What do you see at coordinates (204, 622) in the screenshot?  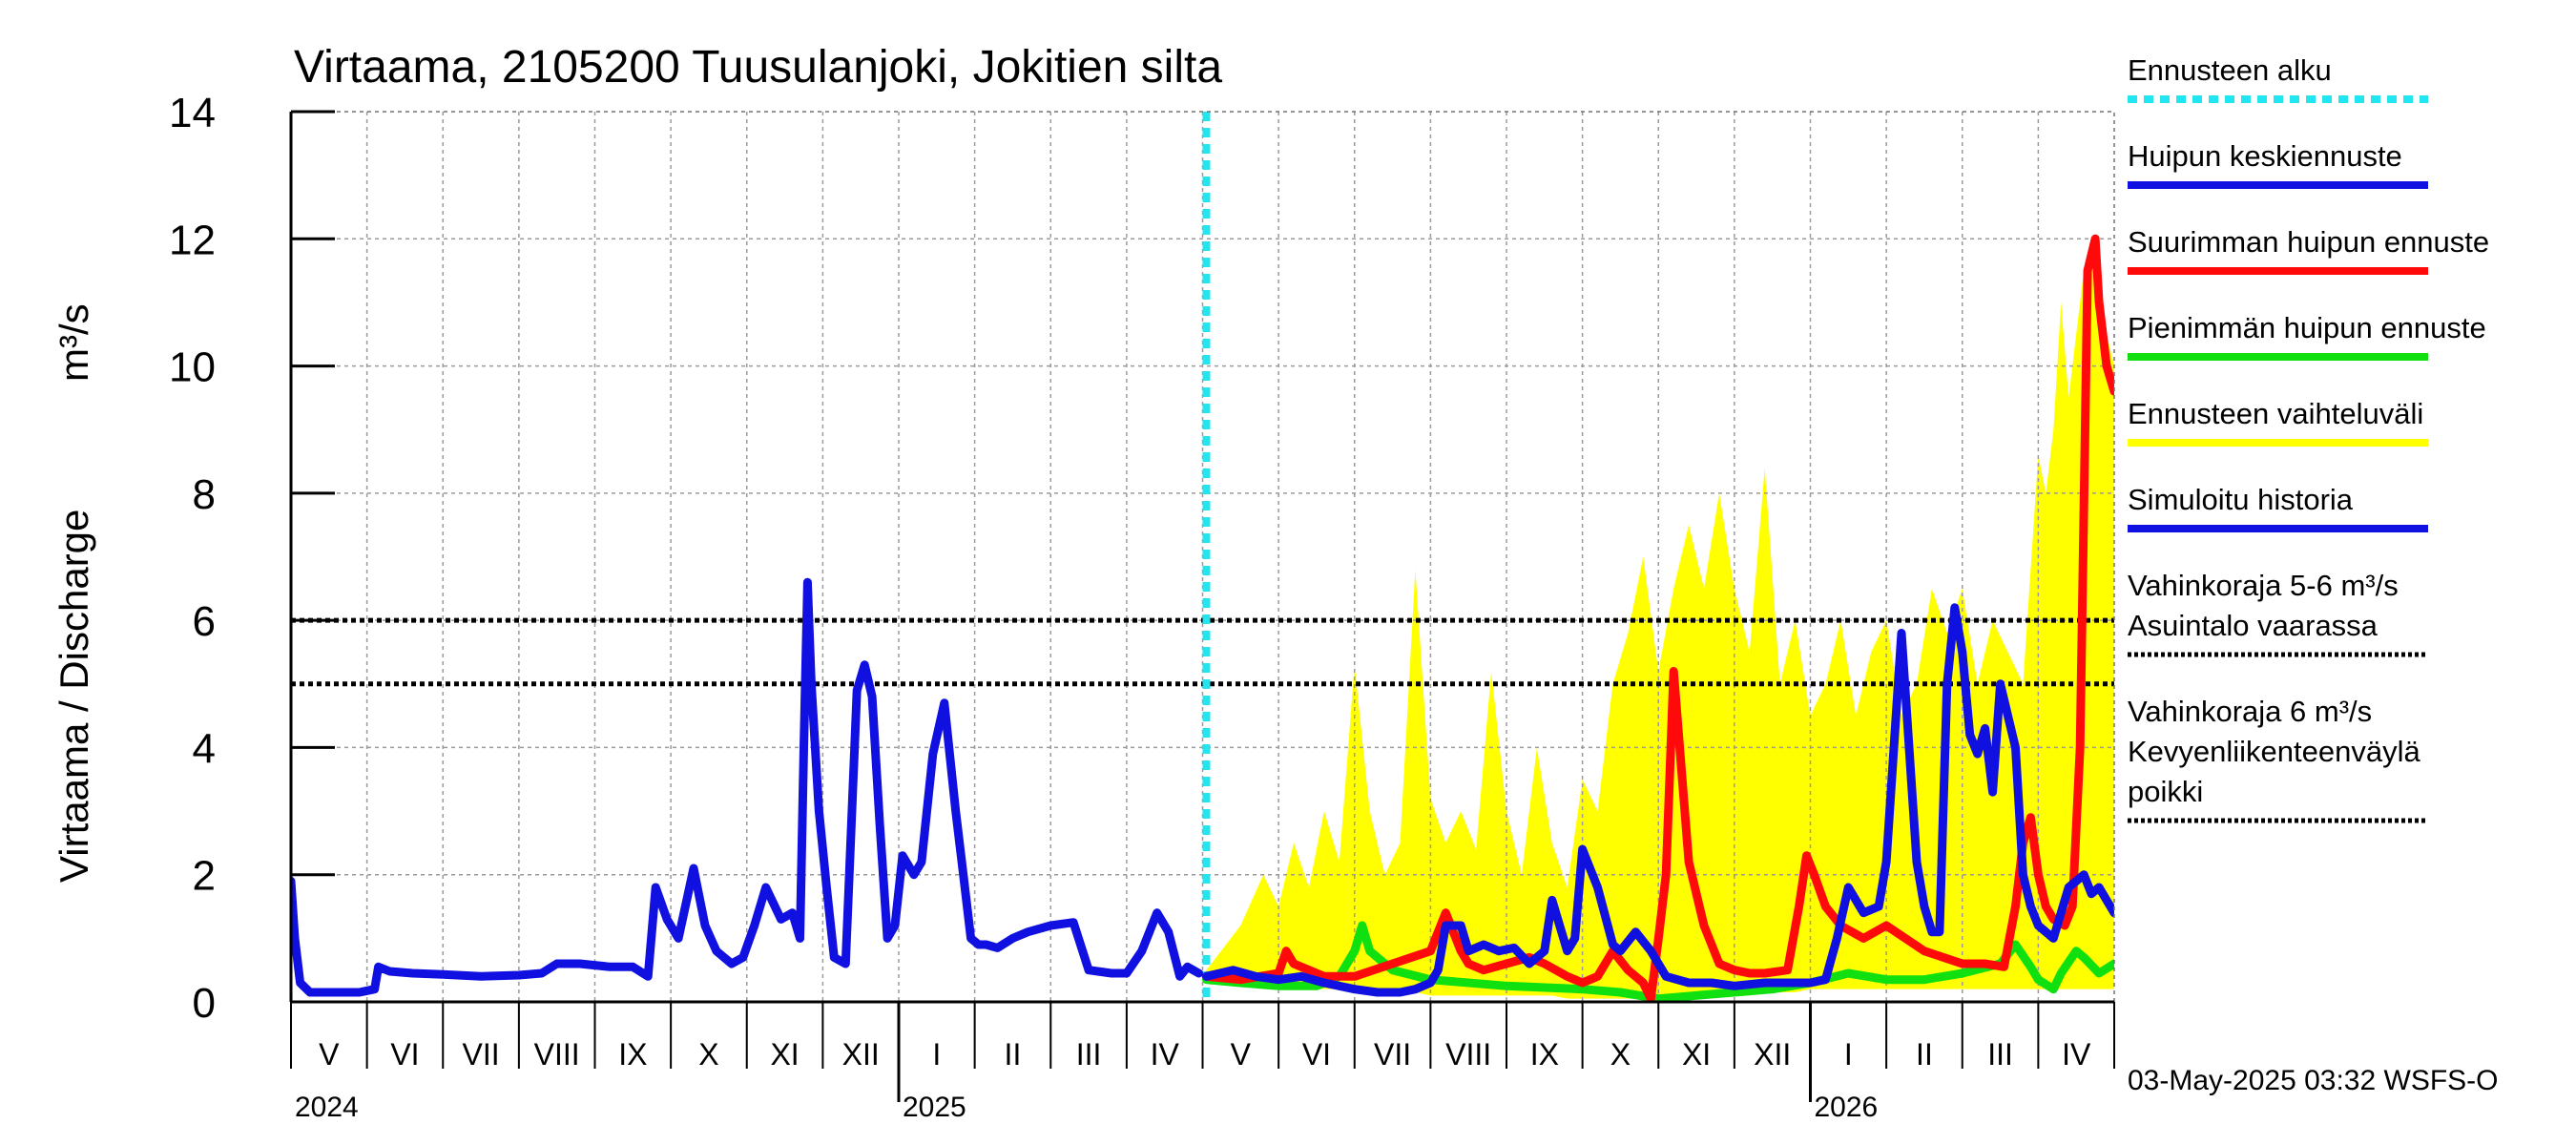 I see `y-tick-label: 6` at bounding box center [204, 622].